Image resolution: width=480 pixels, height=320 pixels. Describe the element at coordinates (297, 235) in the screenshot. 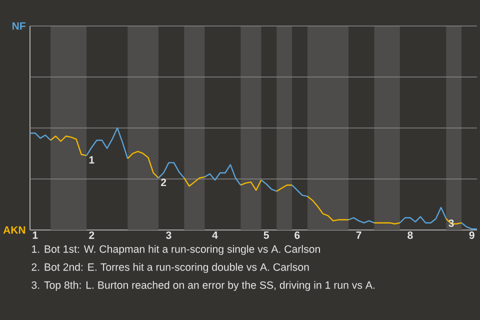

I see `x-tick-label: 6` at that location.